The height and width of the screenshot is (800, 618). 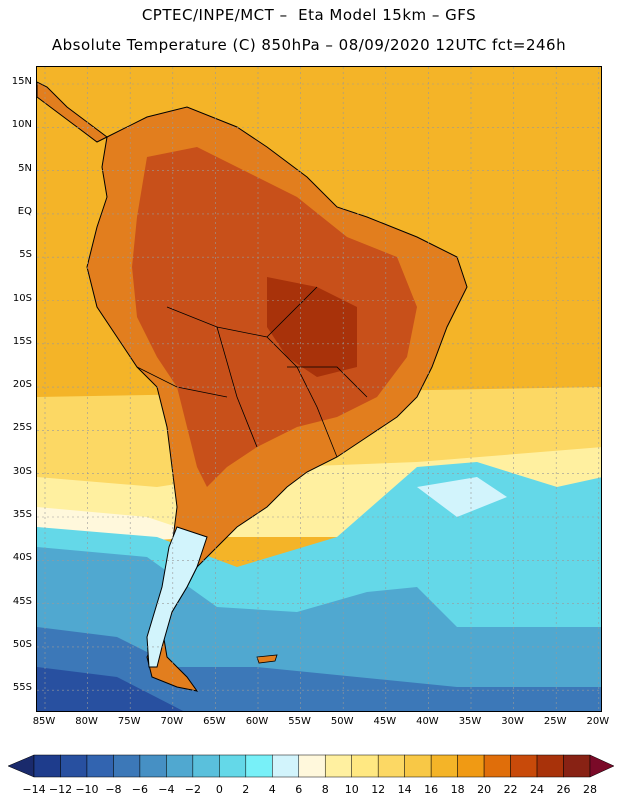 I want to click on hottest-core, so click(x=312, y=327).